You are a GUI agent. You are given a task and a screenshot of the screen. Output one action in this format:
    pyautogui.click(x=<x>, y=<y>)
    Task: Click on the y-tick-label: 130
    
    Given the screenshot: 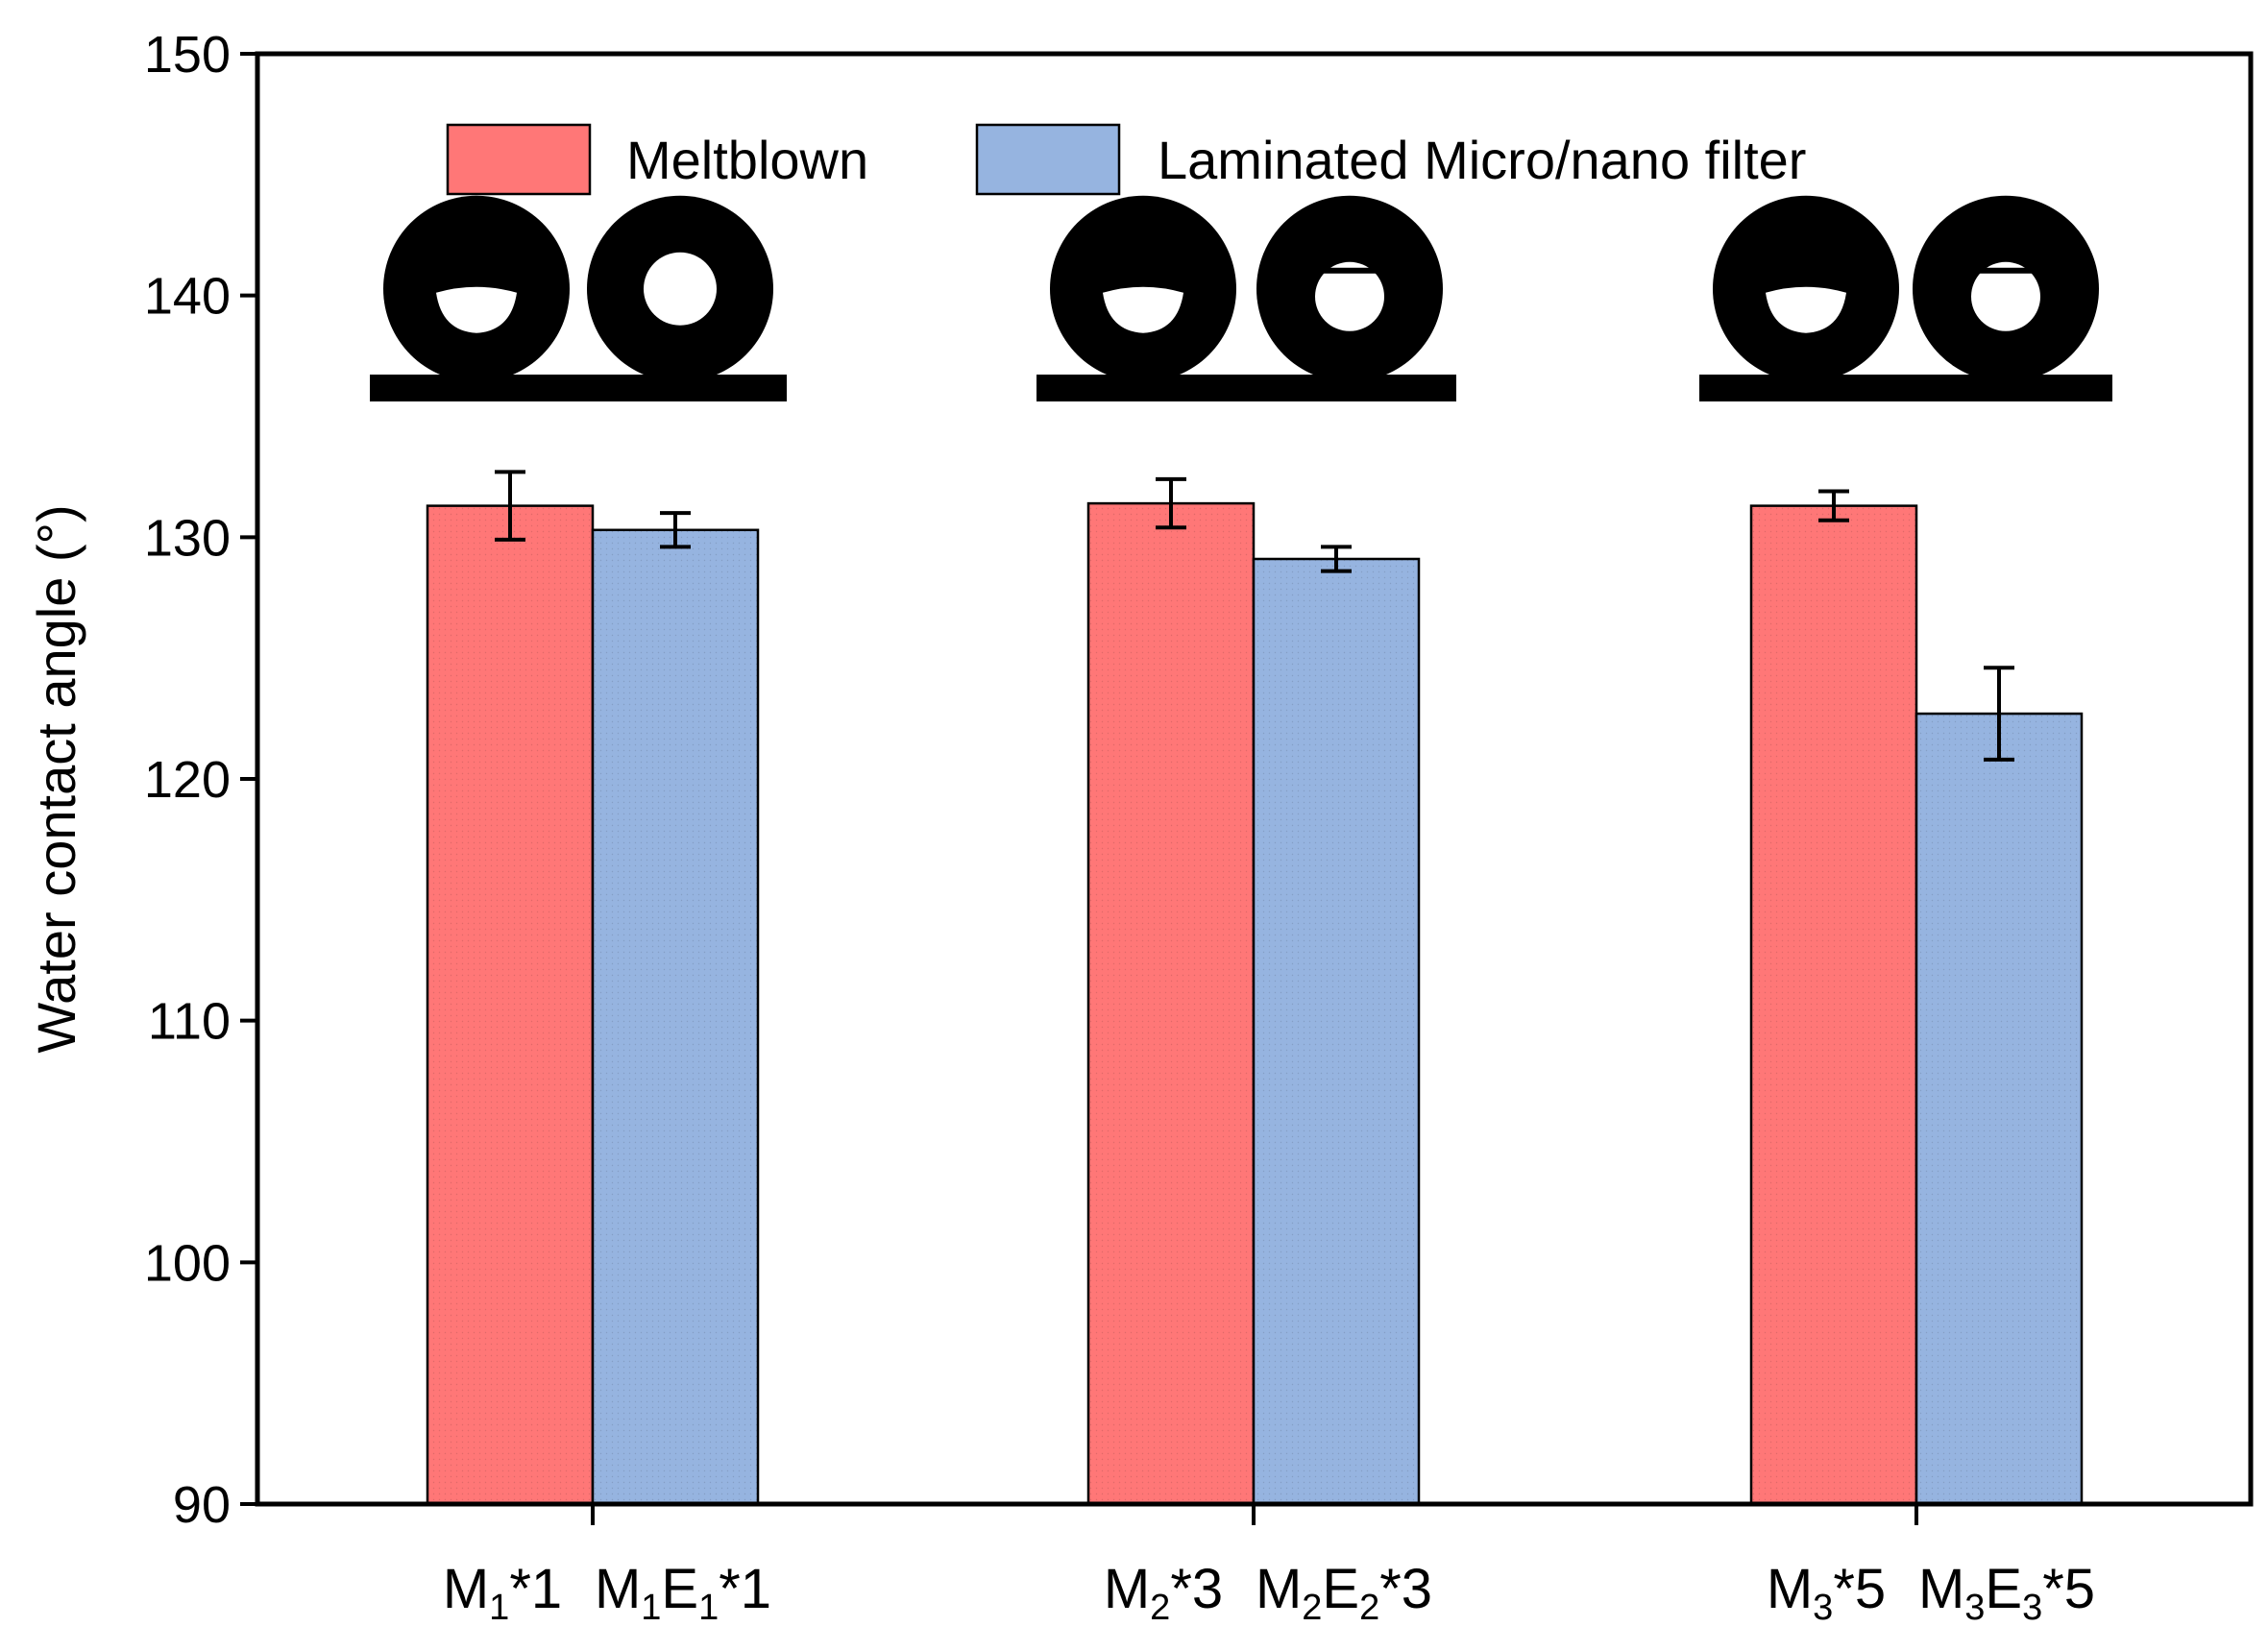 What is the action you would take?
    pyautogui.click(x=187, y=538)
    